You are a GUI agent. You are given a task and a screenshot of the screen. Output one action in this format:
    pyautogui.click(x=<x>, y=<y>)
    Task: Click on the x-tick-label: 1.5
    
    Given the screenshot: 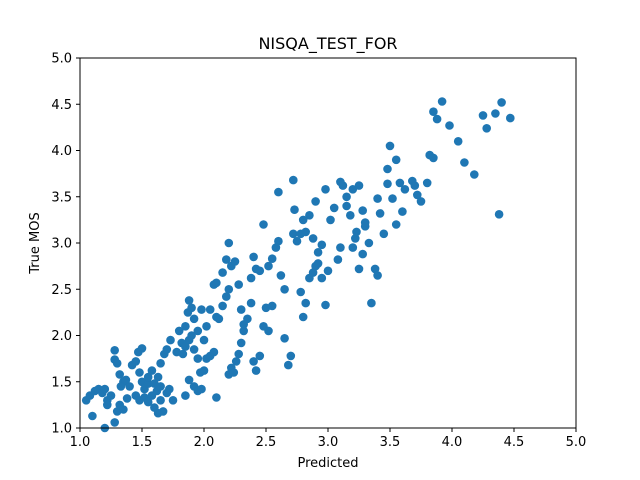 What is the action you would take?
    pyautogui.click(x=142, y=442)
    